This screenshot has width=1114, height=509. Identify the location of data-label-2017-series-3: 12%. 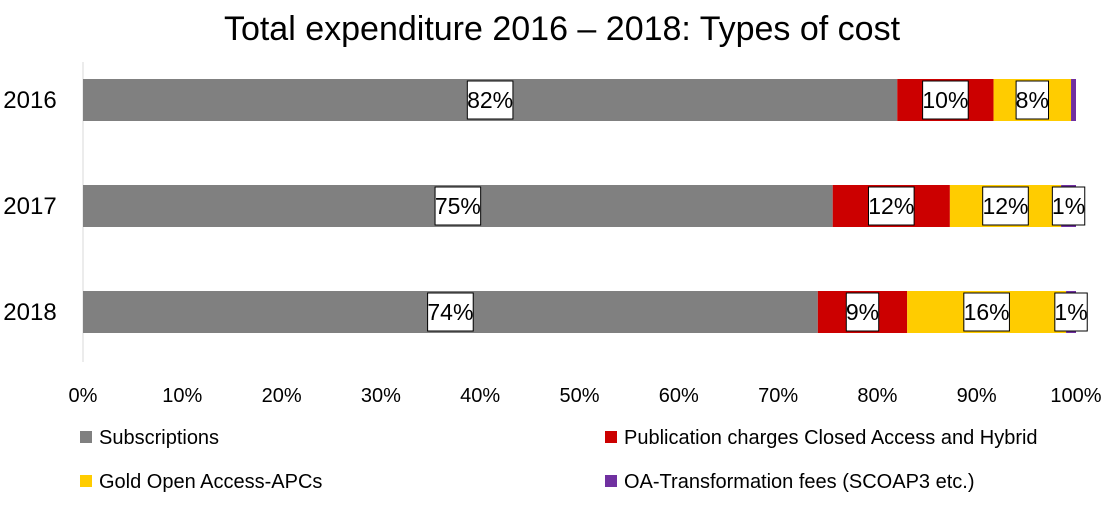
(1005, 206).